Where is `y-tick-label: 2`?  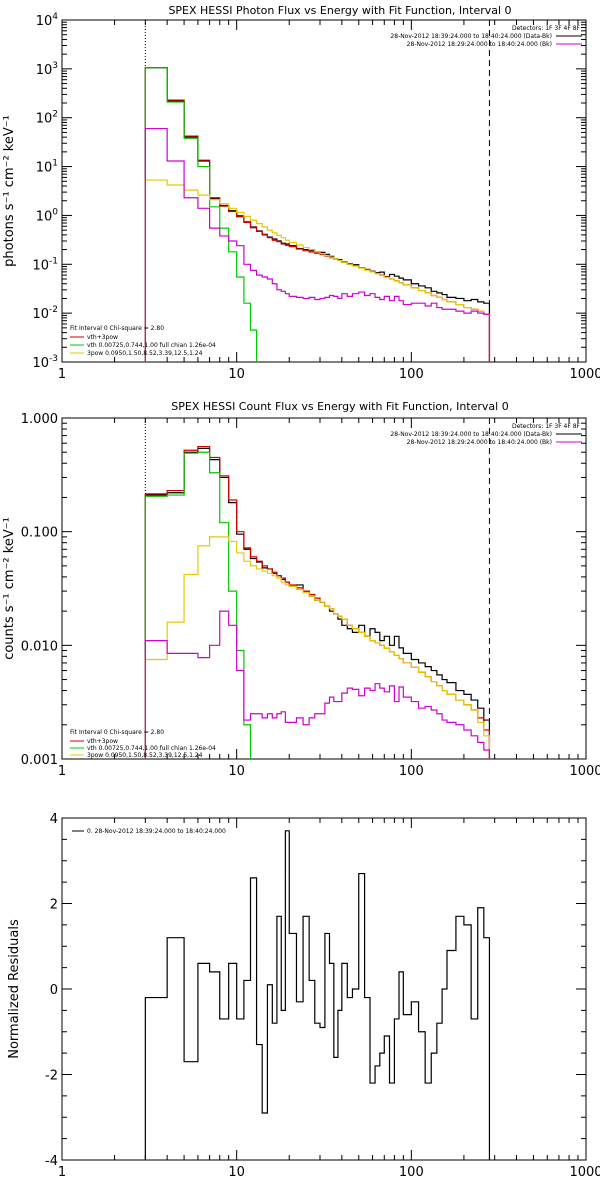 y-tick-label: 2 is located at coordinates (54, 905).